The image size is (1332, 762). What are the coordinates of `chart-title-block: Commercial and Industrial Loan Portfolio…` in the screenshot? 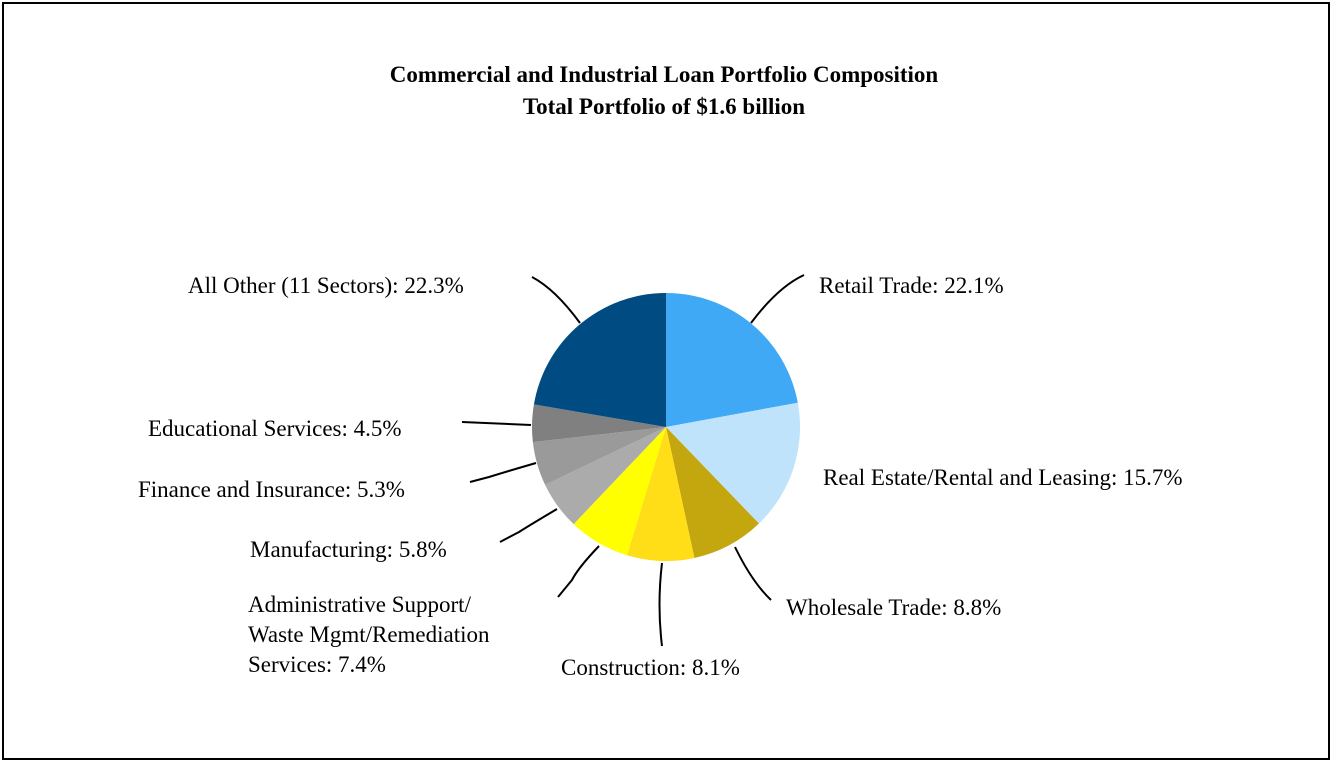 It's located at (664, 91).